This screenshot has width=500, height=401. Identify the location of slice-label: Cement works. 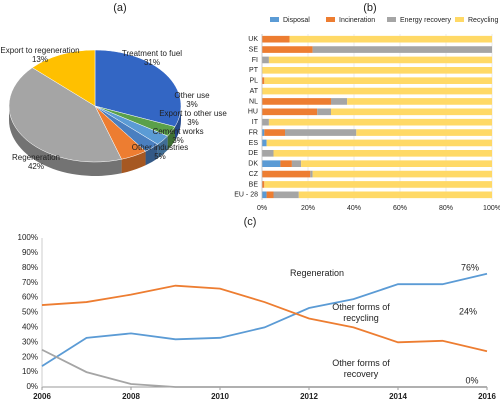
(177, 131).